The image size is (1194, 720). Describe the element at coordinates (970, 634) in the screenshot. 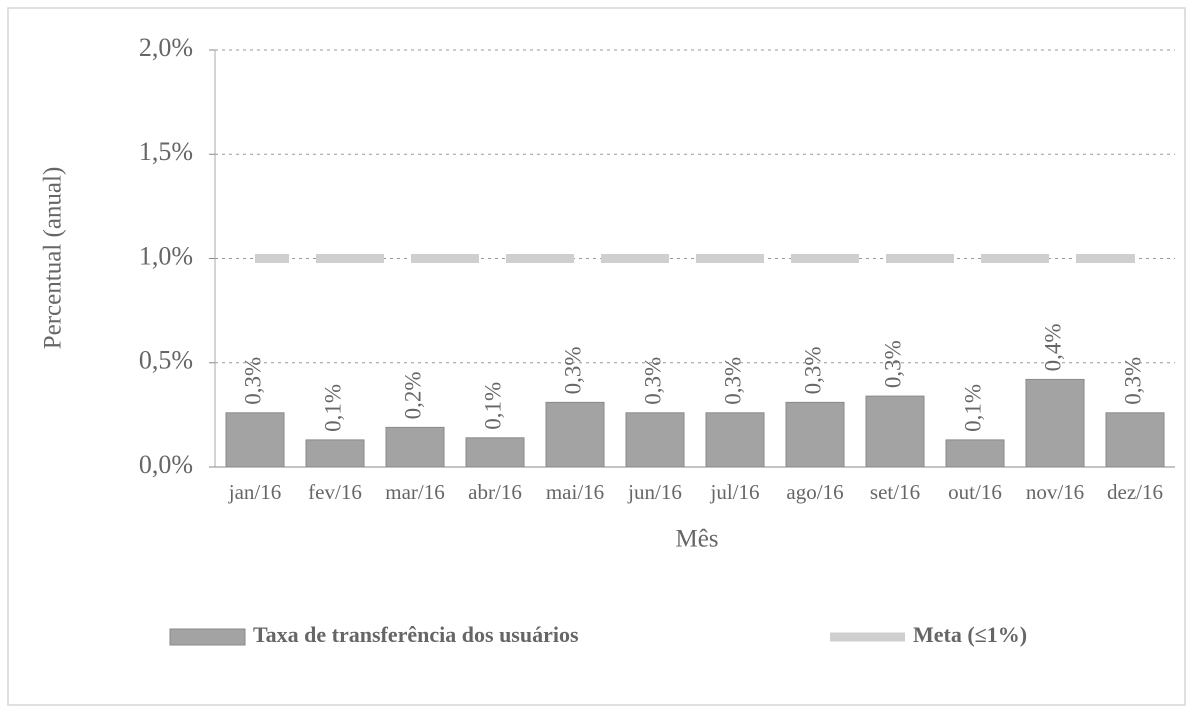

I see `legend-label: Meta (≤1%)` at that location.